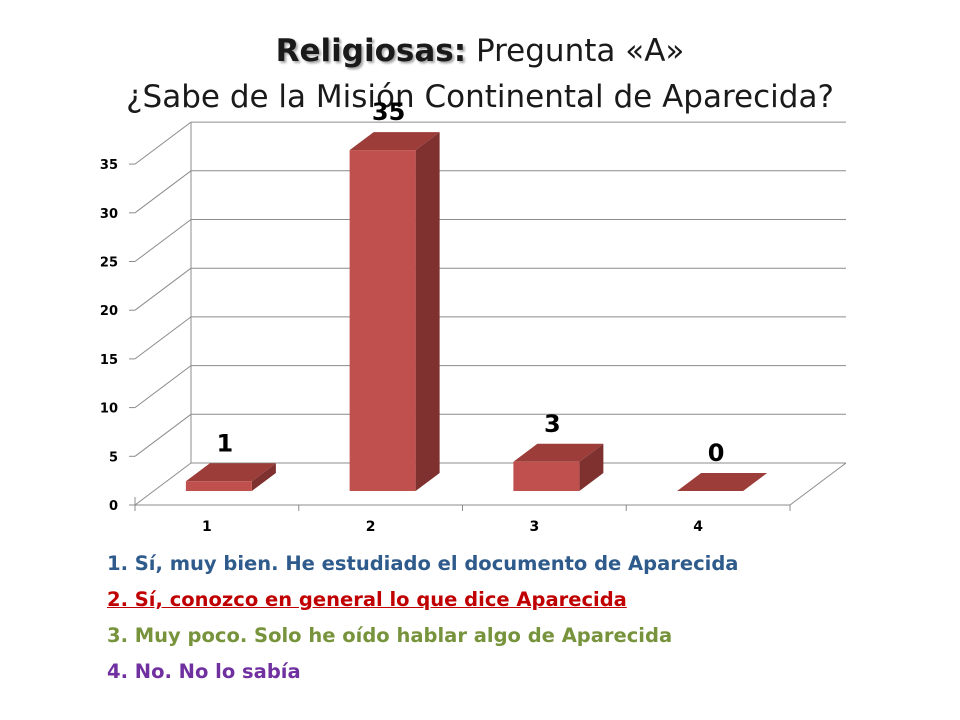 The height and width of the screenshot is (720, 960). I want to click on y-tick-label: 5, so click(113, 457).